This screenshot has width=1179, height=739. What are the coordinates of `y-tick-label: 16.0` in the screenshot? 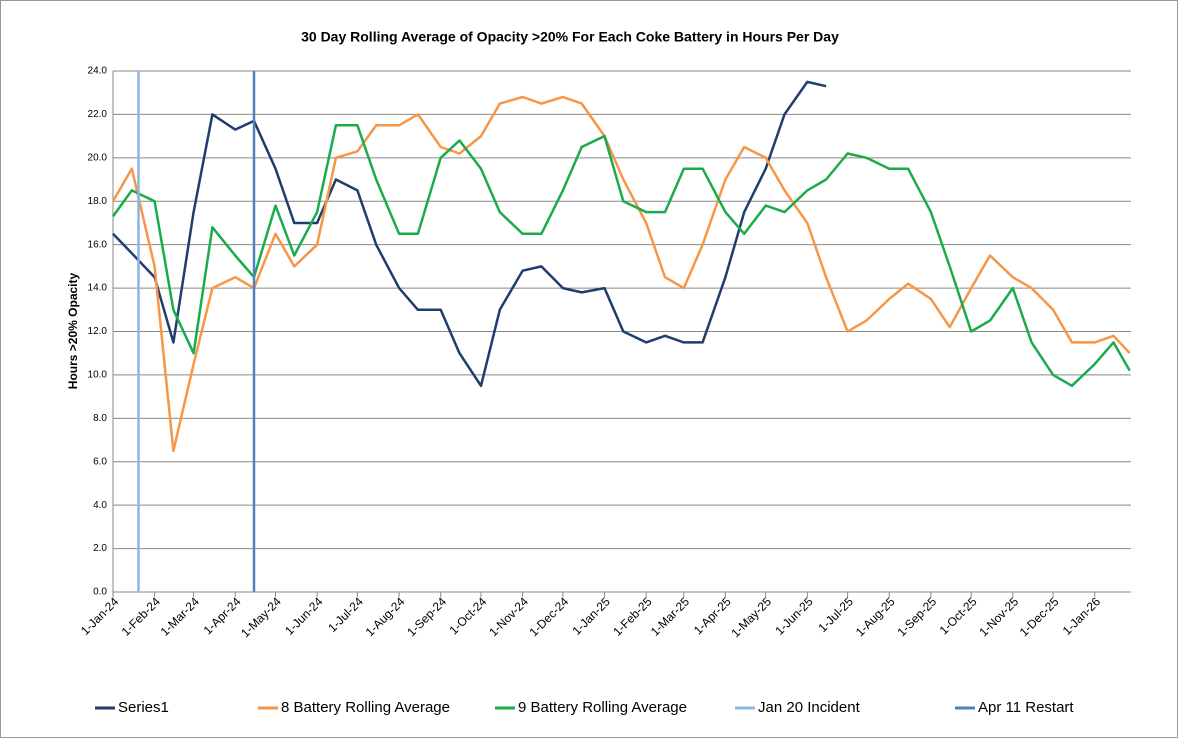 It's located at (98, 244).